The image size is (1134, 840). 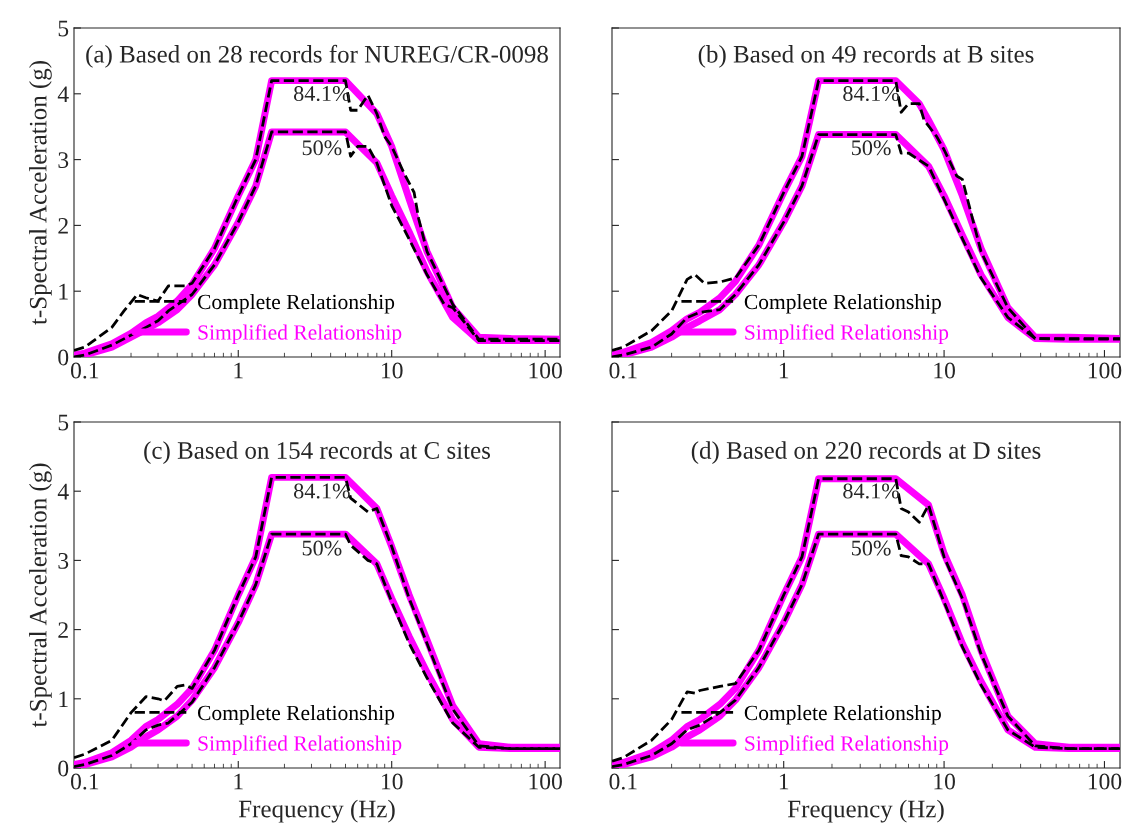 What do you see at coordinates (317, 452) in the screenshot?
I see `text: (c) Based on 154 records at C sites` at bounding box center [317, 452].